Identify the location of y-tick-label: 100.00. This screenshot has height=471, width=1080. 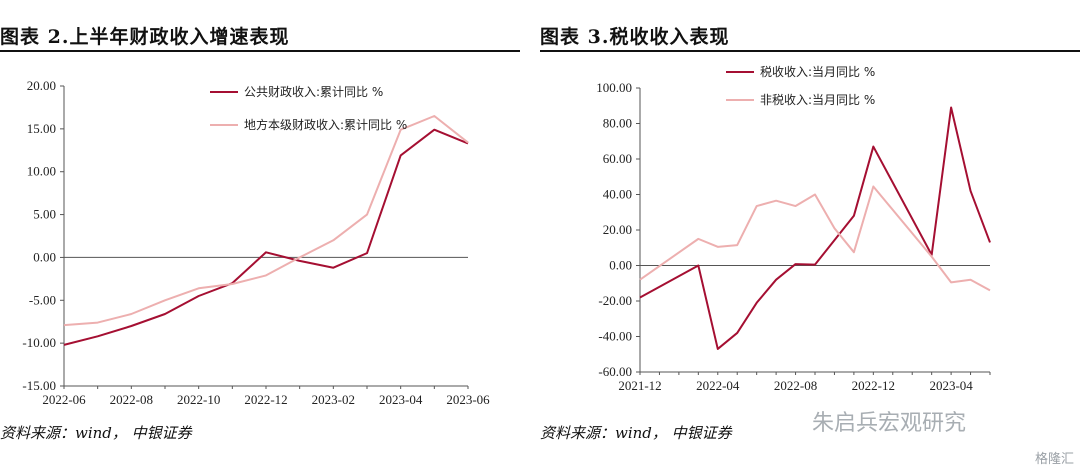
(614, 87).